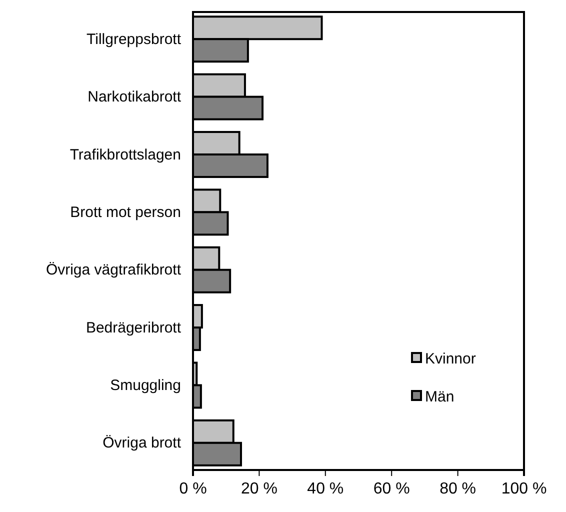 The height and width of the screenshot is (512, 566). What do you see at coordinates (114, 270) in the screenshot?
I see `y-tick-label: Övriga vägtrafikbrott` at bounding box center [114, 270].